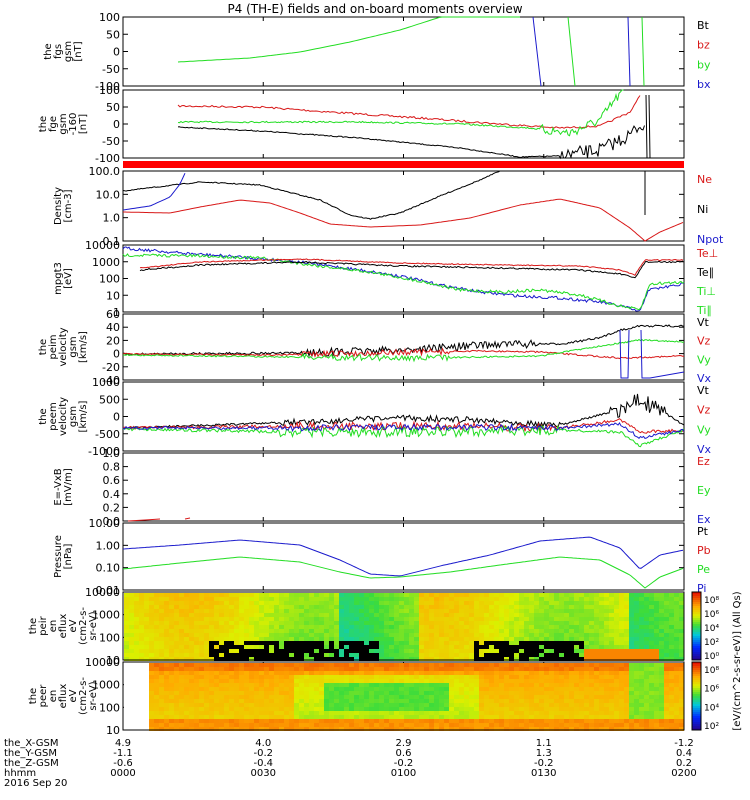  I want to click on legend-Ti∥: Ti∥, so click(704, 310).